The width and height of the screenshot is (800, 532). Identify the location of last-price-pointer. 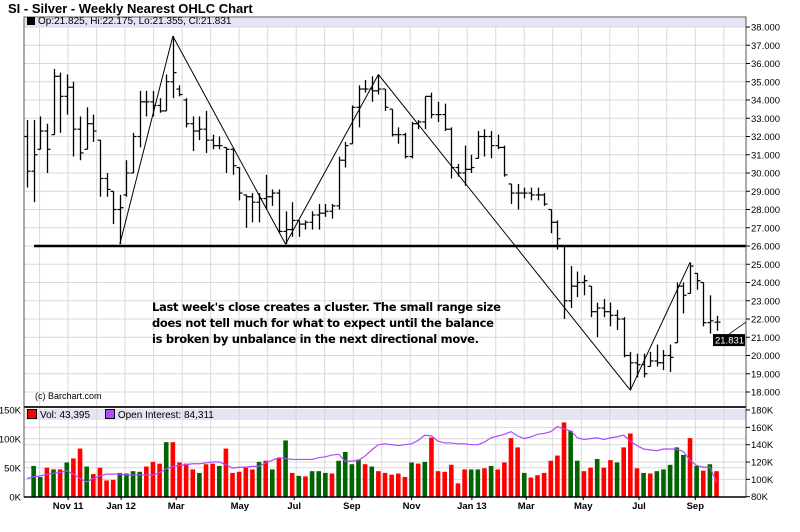
(737, 328).